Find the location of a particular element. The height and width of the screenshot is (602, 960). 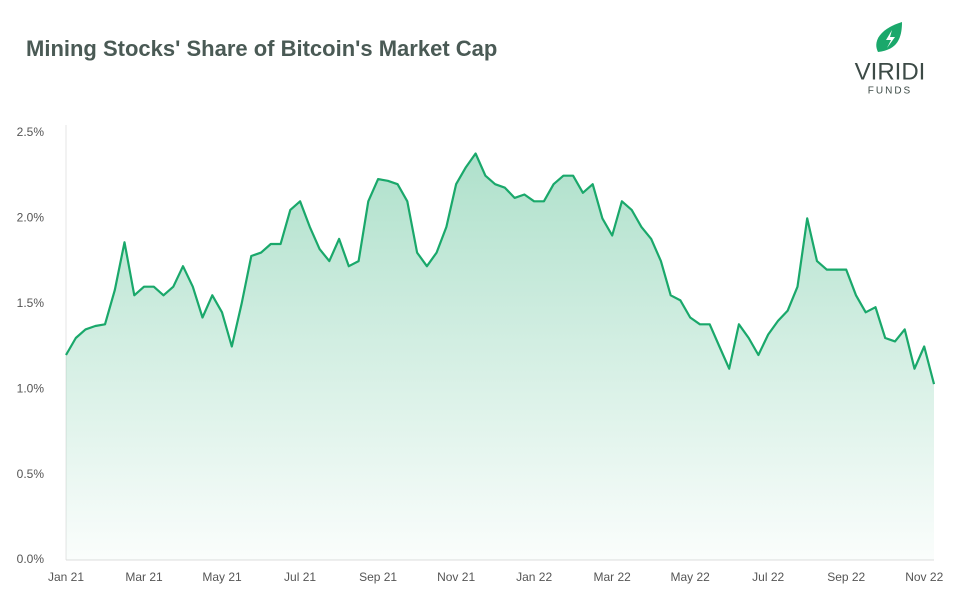

logo-sub: FUNDS is located at coordinates (890, 91).